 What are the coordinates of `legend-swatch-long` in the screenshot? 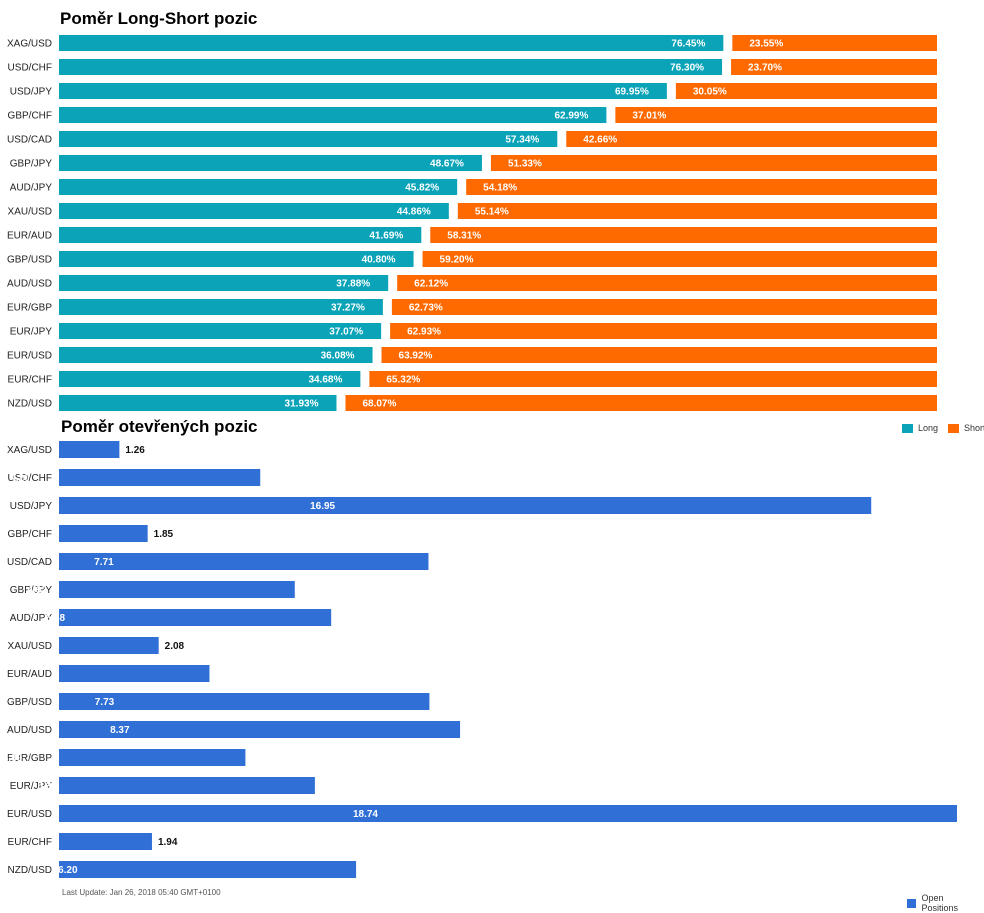 It's located at (907, 428).